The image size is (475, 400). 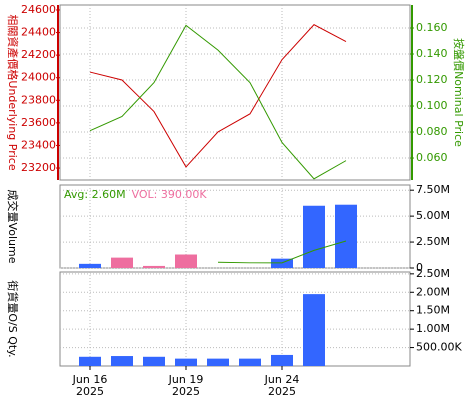 What do you see at coordinates (433, 189) in the screenshot?
I see `tick-label: 7.50M` at bounding box center [433, 189].